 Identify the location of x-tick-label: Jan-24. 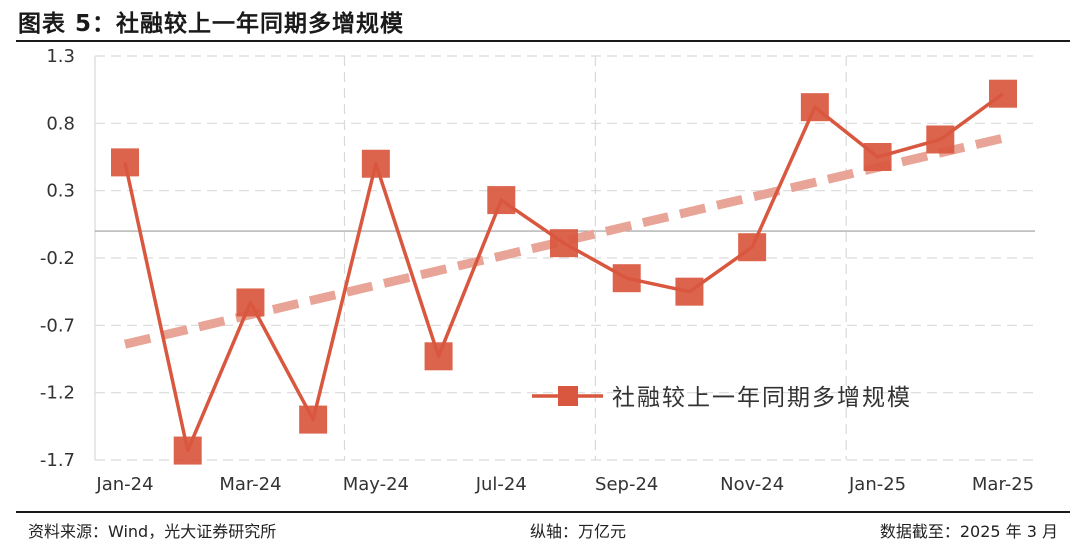
(124, 484).